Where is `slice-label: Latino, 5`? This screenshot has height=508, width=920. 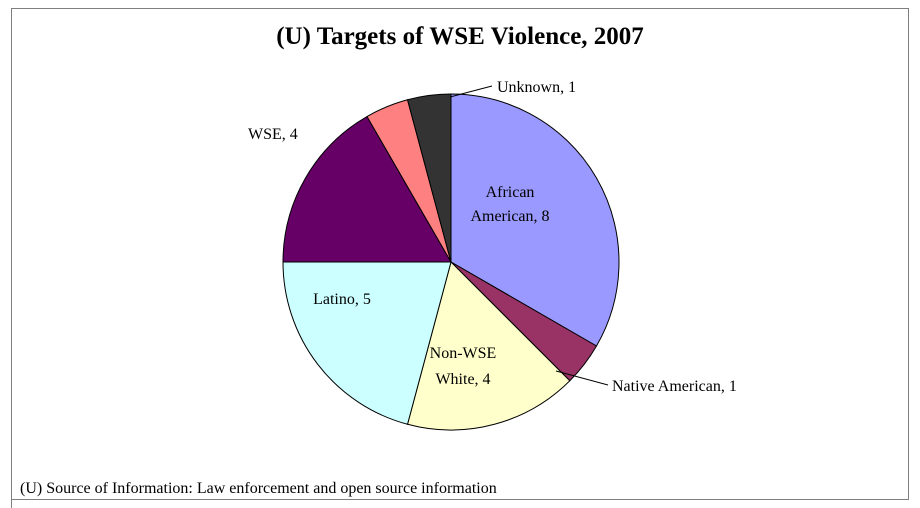 slice-label: Latino, 5 is located at coordinates (342, 299).